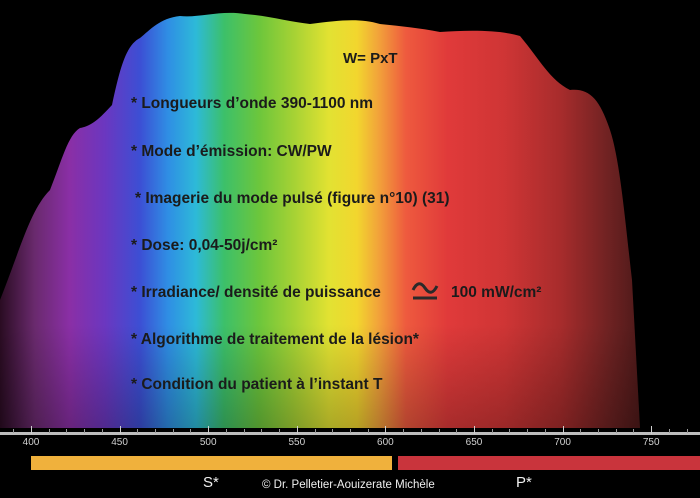  Describe the element at coordinates (211, 482) in the screenshot. I see `s-label: S*` at that location.